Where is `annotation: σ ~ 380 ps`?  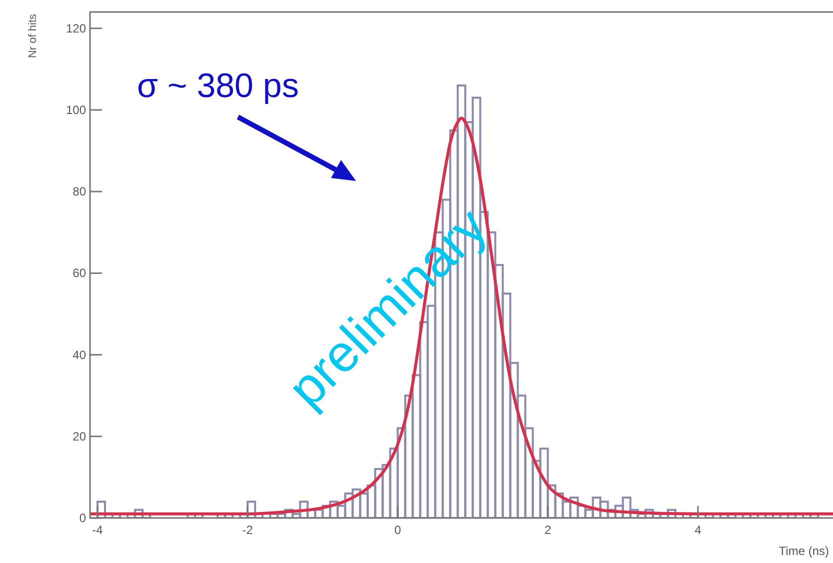
annotation: σ ~ 380 ps is located at coordinates (218, 86).